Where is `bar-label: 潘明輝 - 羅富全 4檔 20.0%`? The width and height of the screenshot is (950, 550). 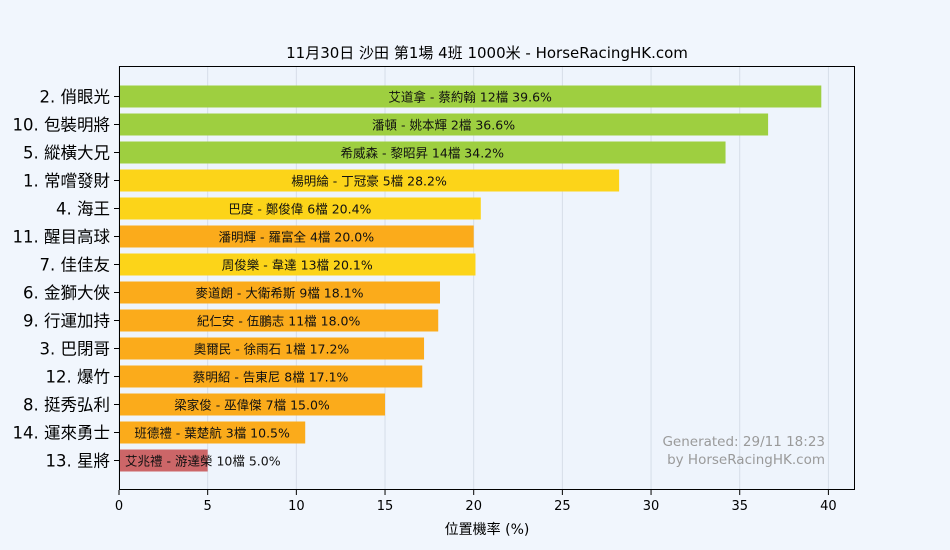
bar-label: 潘明輝 - 羅富全 4檔 20.0% is located at coordinates (297, 237).